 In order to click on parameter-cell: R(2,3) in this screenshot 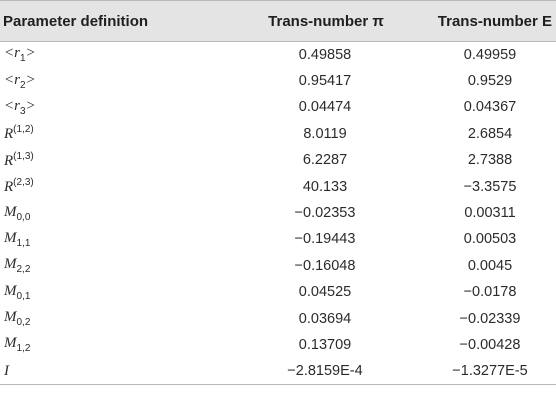, I will do `click(105, 186)`.